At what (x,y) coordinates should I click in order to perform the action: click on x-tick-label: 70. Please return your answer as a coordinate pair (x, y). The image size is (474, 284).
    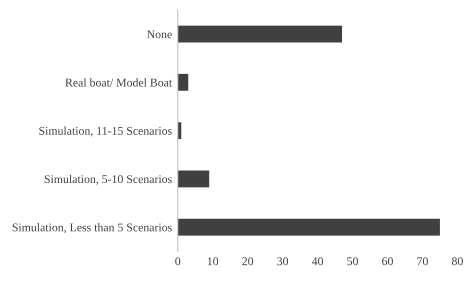
    Looking at the image, I should click on (422, 261).